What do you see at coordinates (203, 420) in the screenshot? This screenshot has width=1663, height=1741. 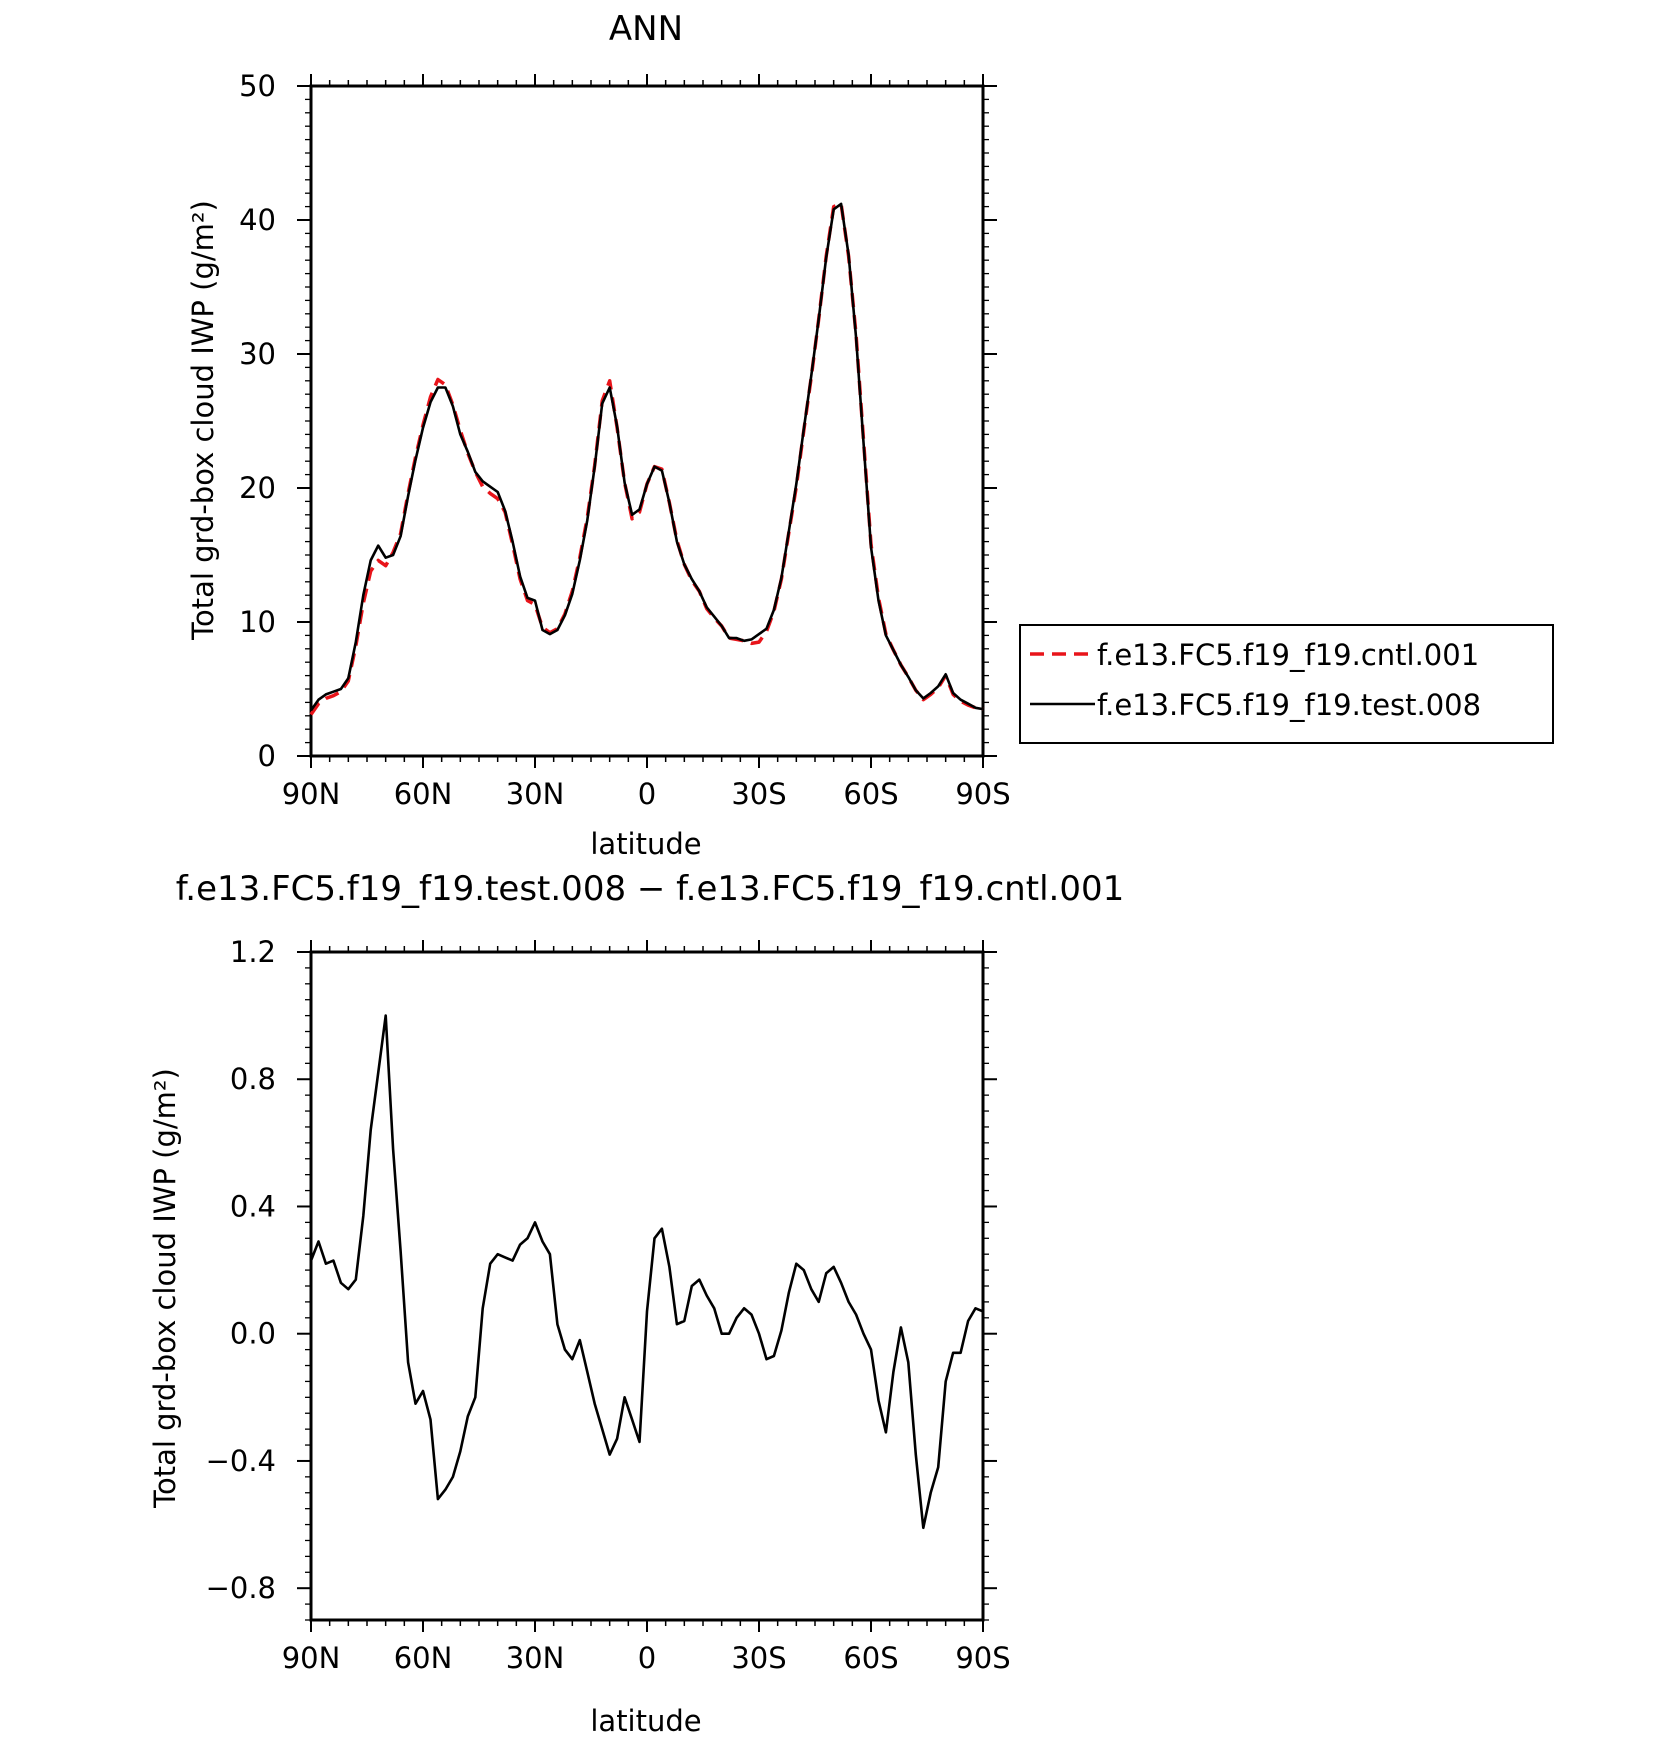 I see `top-chart-ylabel: Total grd-box cloud IWP (g/m²)` at bounding box center [203, 420].